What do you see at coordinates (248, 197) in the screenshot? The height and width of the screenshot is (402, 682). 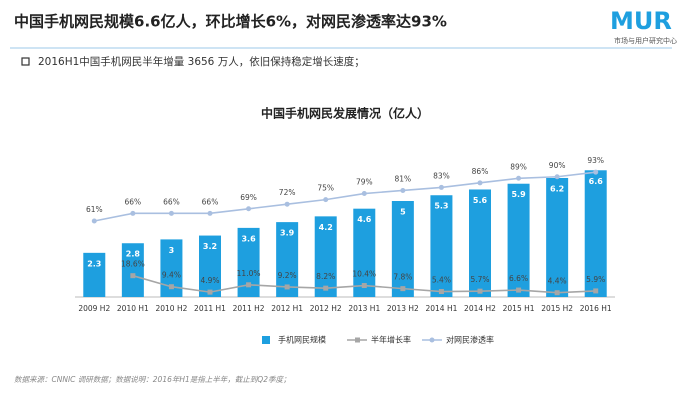 I see `data-label: 69%` at bounding box center [248, 197].